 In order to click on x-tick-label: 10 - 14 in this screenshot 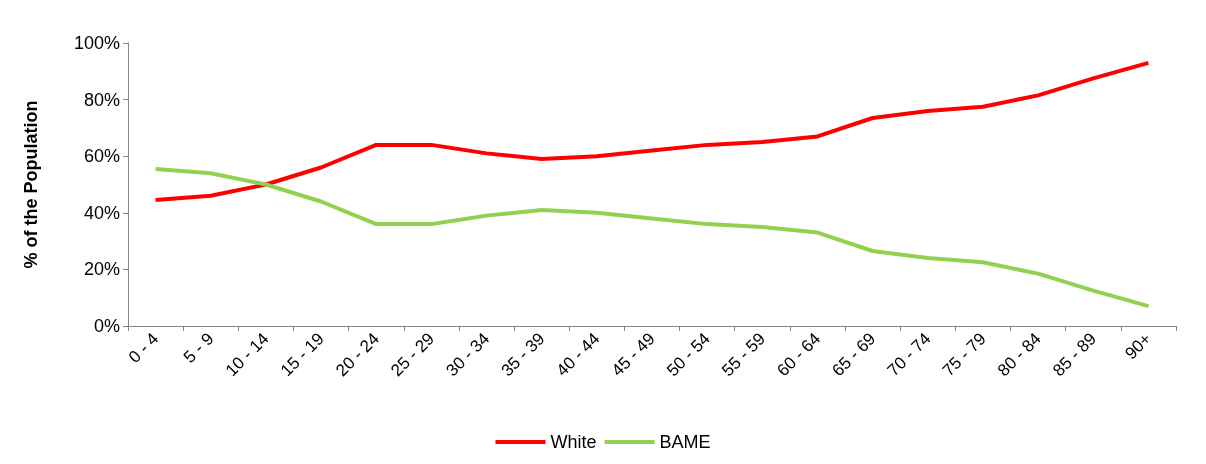, I will do `click(247, 355)`.